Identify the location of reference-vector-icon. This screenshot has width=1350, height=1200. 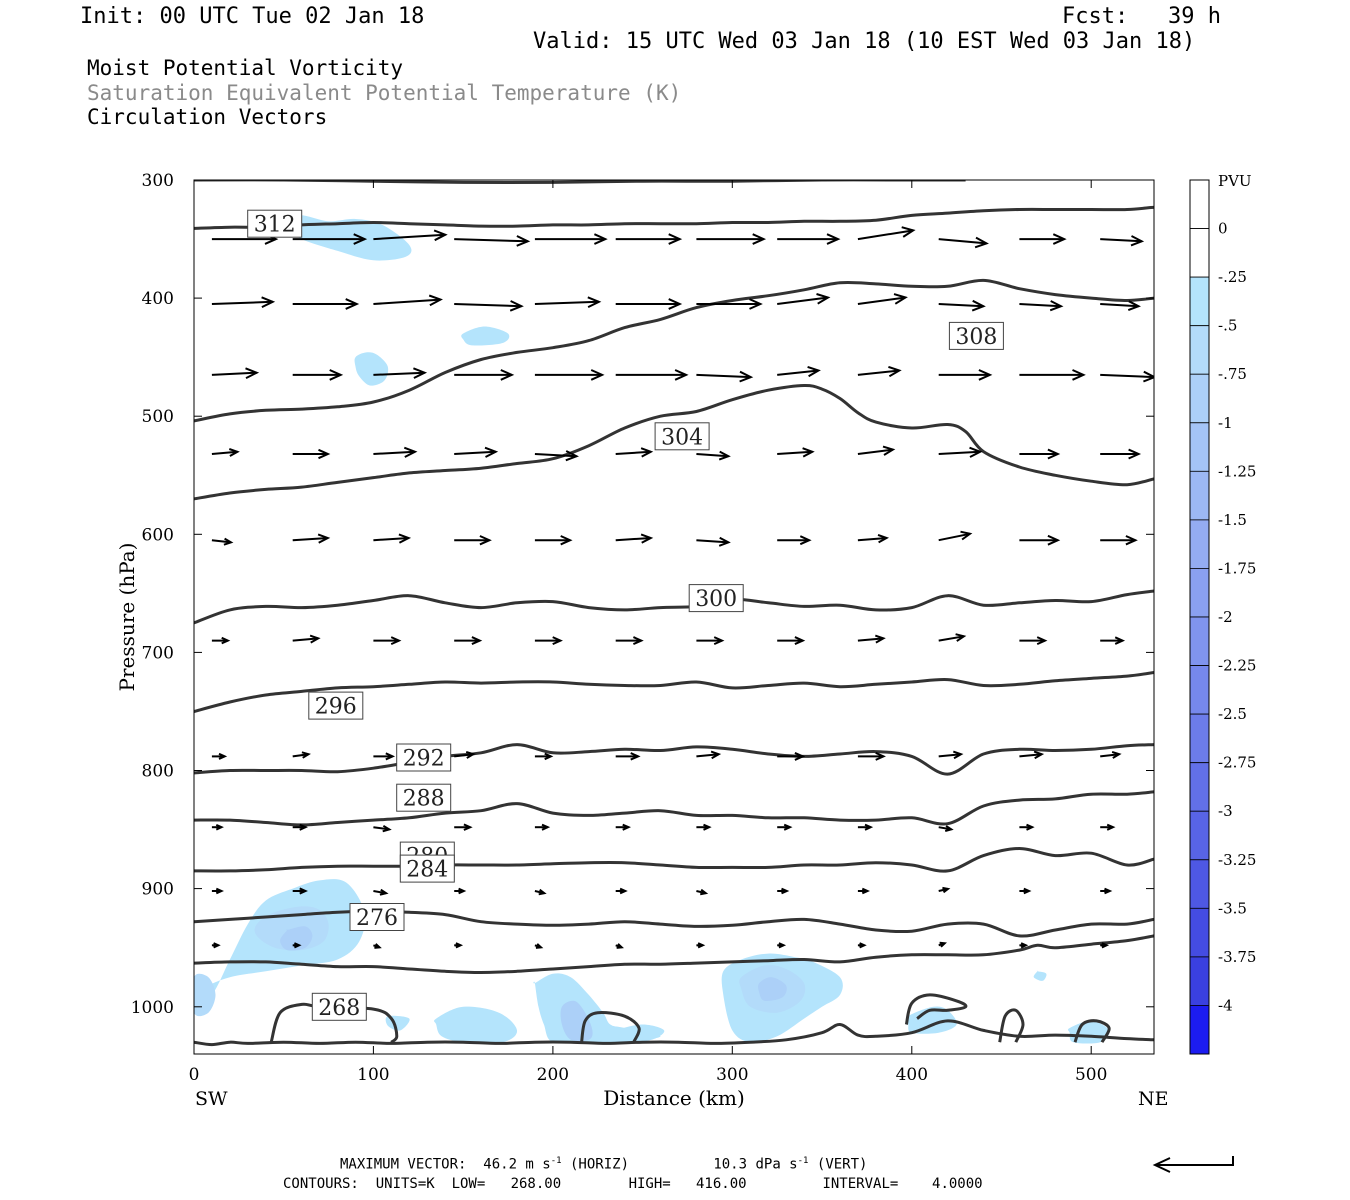
(1193, 1164).